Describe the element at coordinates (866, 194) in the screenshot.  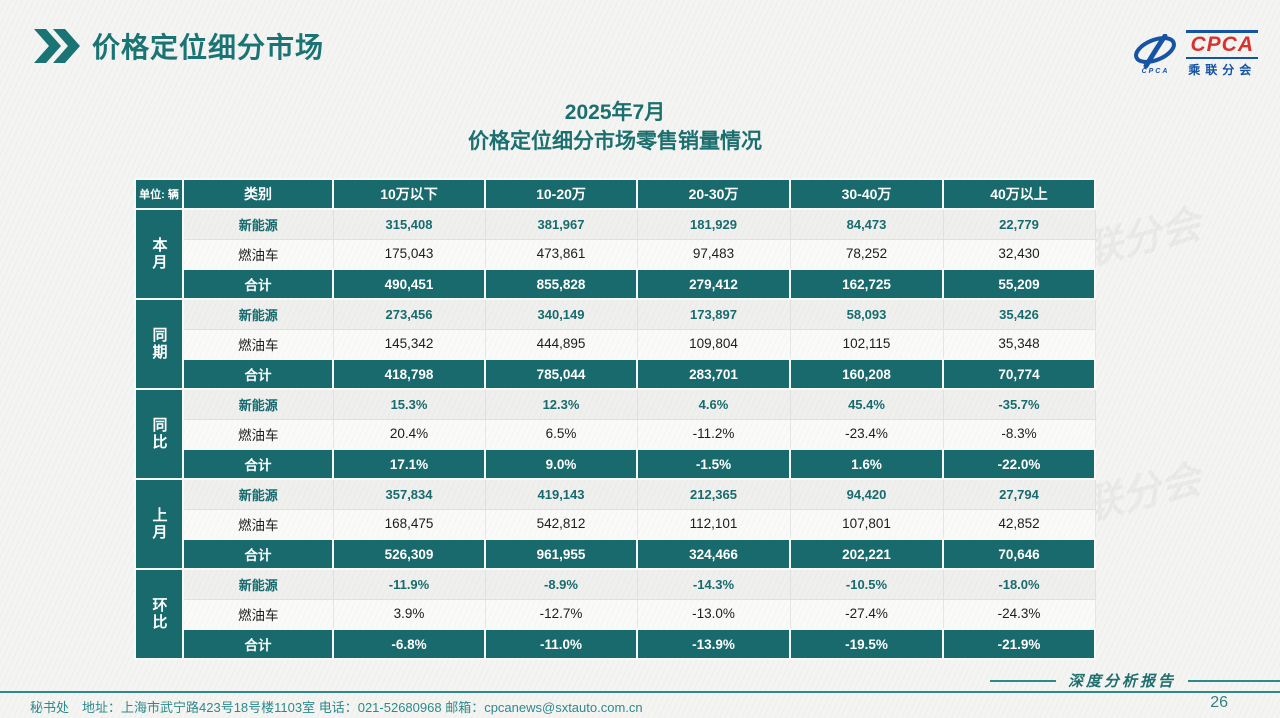
I see `price-column-header: 30-40万` at that location.